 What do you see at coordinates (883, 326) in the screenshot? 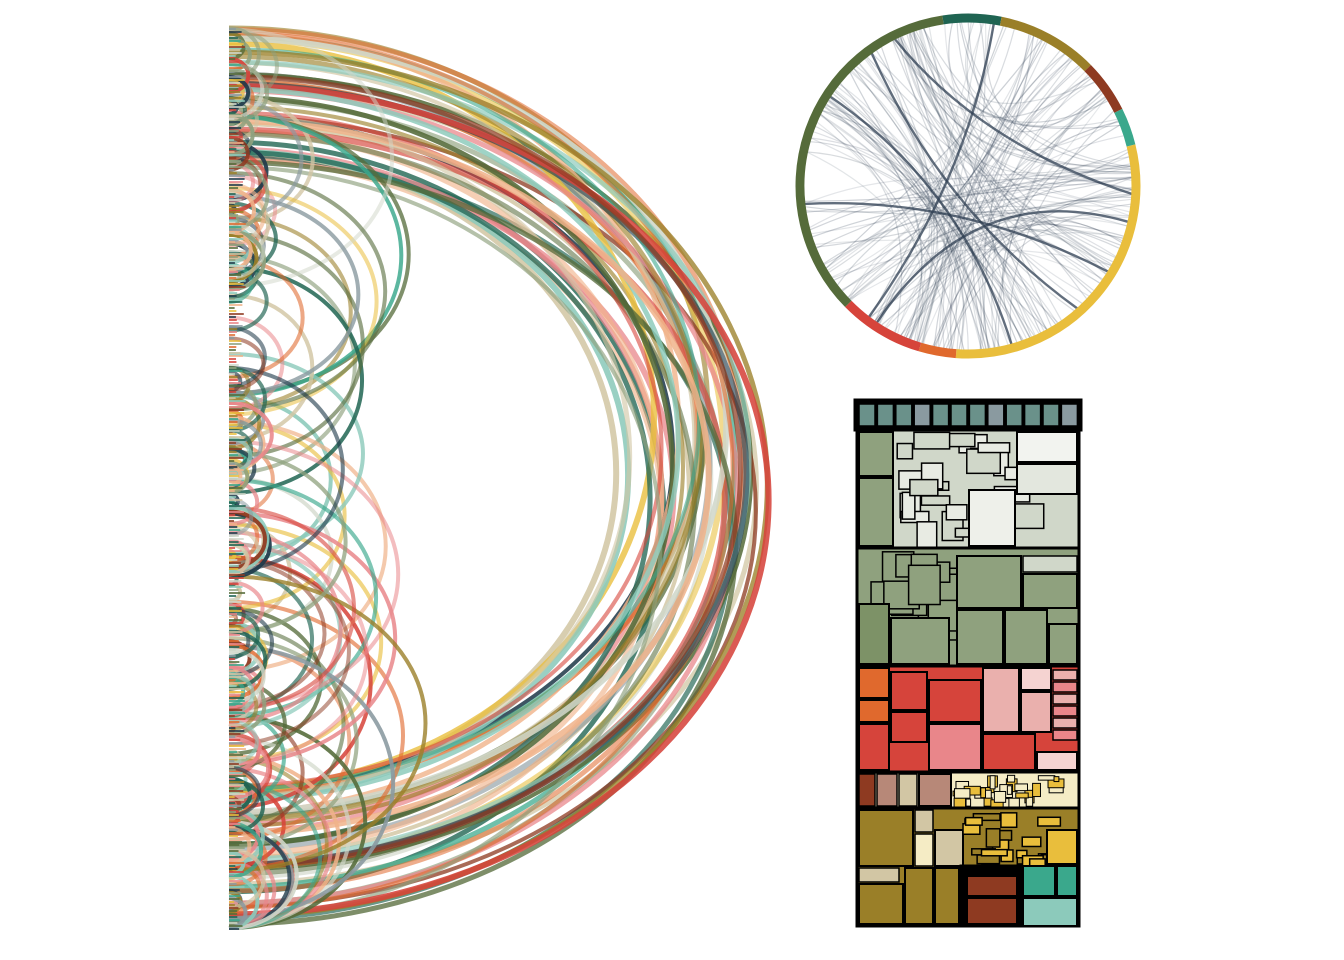
I see `ring-segment-brick-red` at bounding box center [883, 326].